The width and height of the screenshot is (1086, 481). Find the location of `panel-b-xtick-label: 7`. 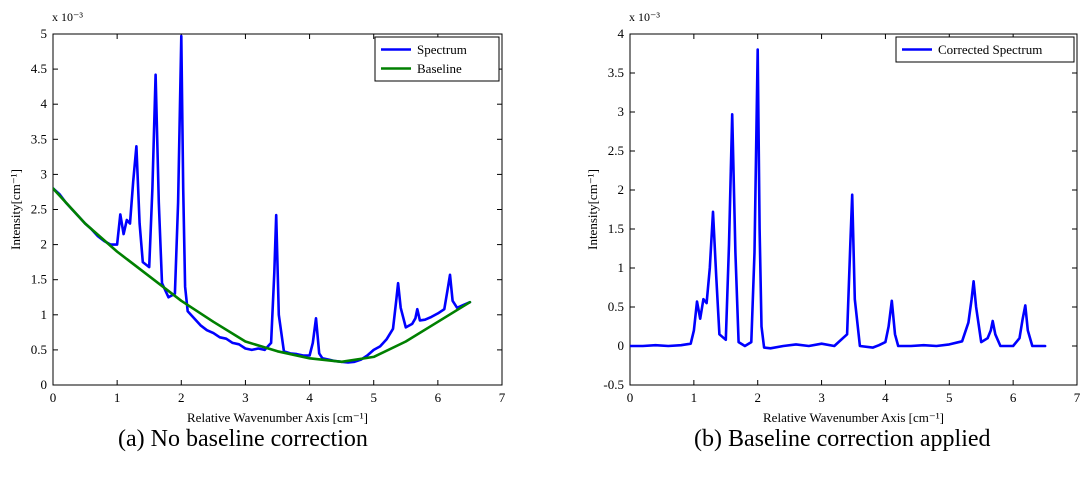

panel-b-xtick-label: 7 is located at coordinates (1077, 397).